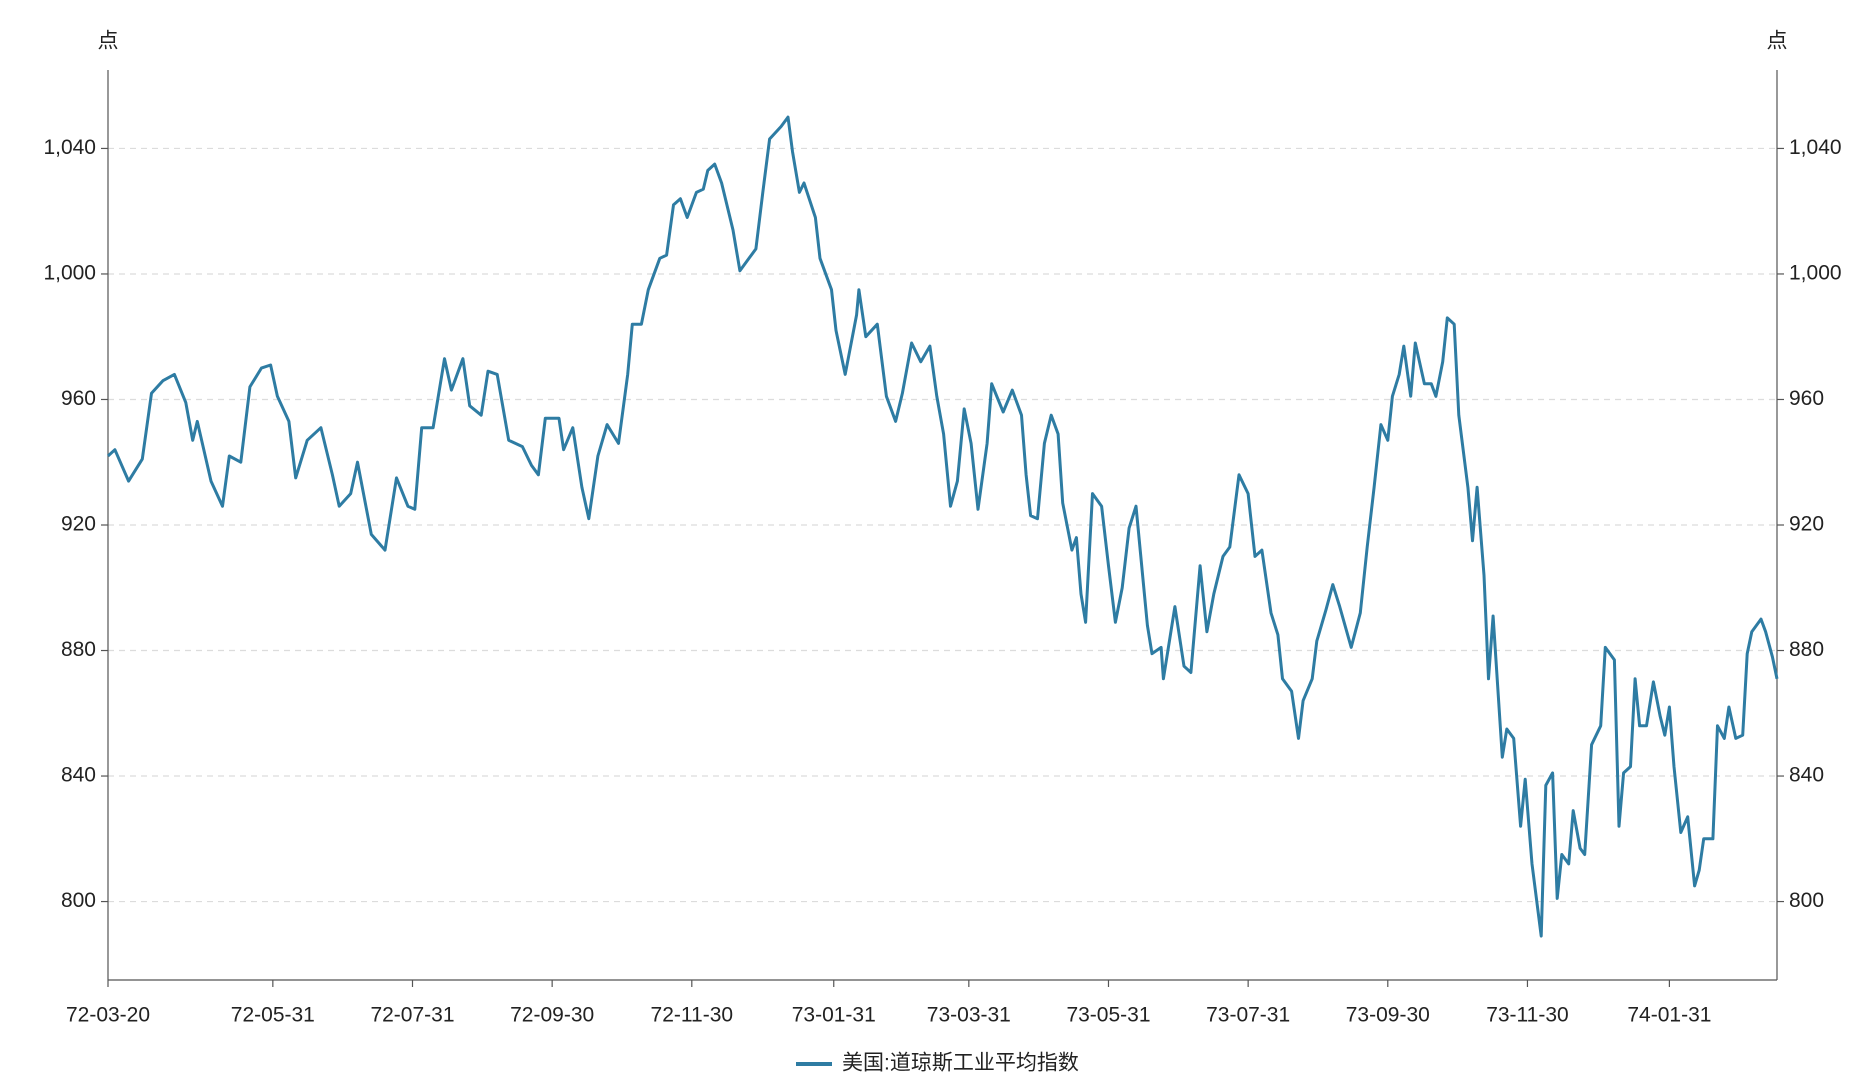 The height and width of the screenshot is (1080, 1872). Describe the element at coordinates (960, 1063) in the screenshot. I see `legend-label: 美国:道琼斯工业平均指数` at that location.